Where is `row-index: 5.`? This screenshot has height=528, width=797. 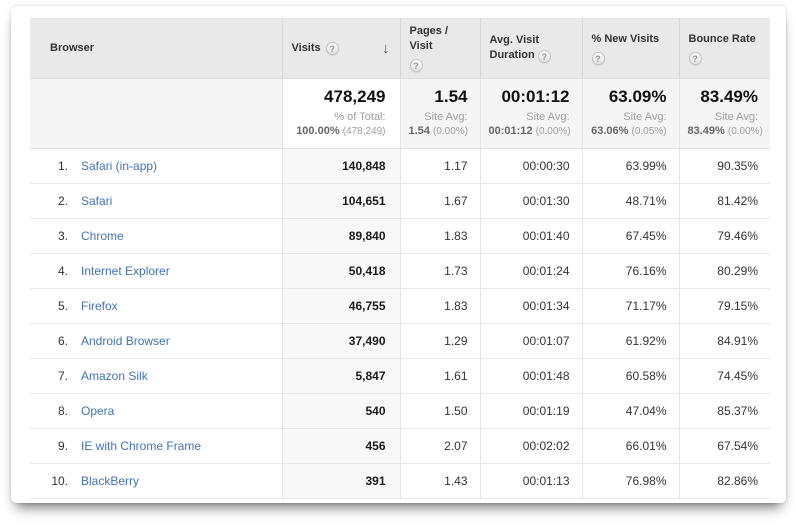
row-index: 5. is located at coordinates (62, 306).